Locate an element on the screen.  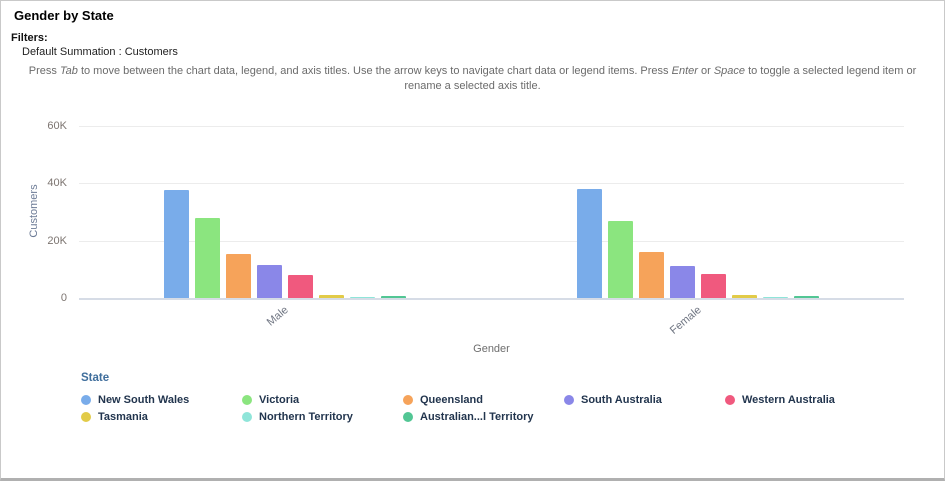
y-tick-label: 40K is located at coordinates (57, 183).